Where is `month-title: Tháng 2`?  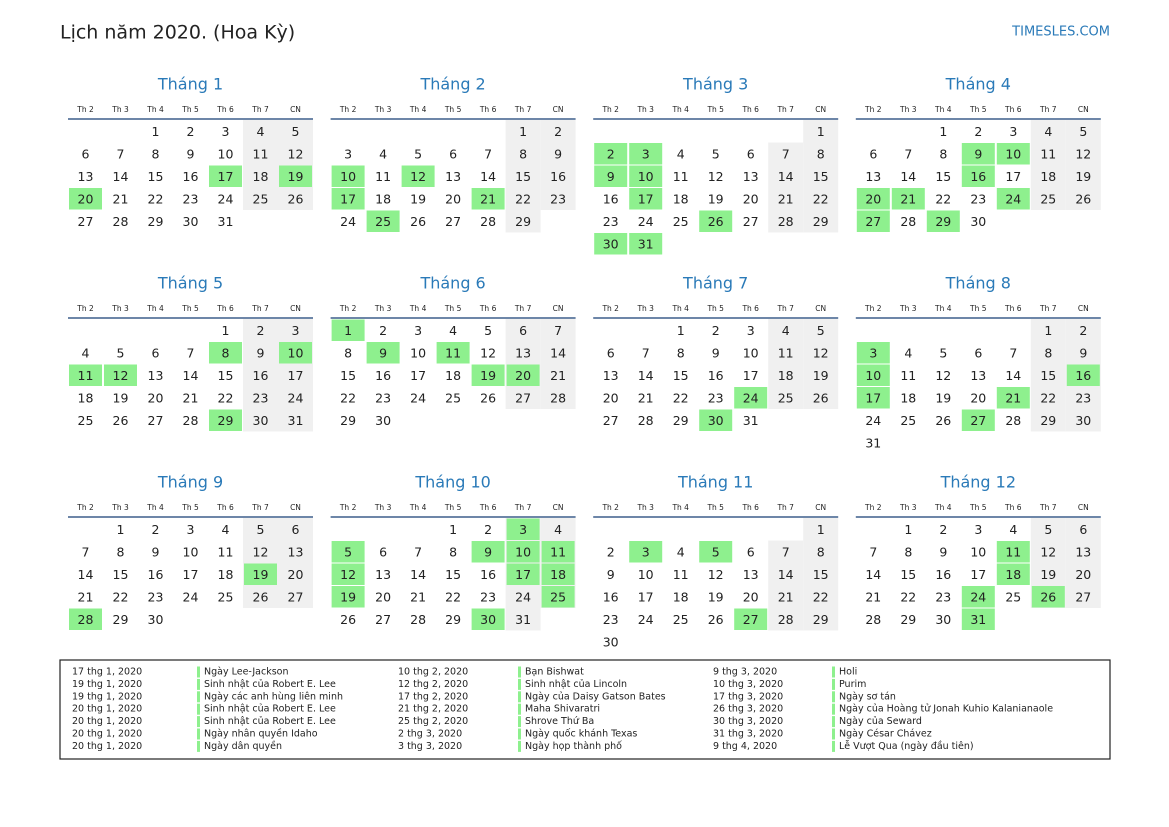
month-title: Tháng 2 is located at coordinates (452, 84).